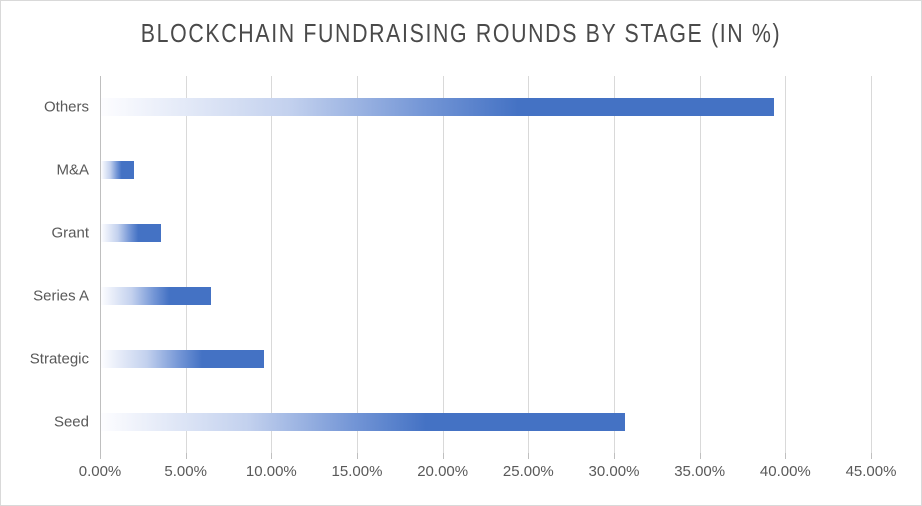 The height and width of the screenshot is (506, 922). What do you see at coordinates (785, 471) in the screenshot?
I see `x-axis-tick-label: 40.00%` at bounding box center [785, 471].